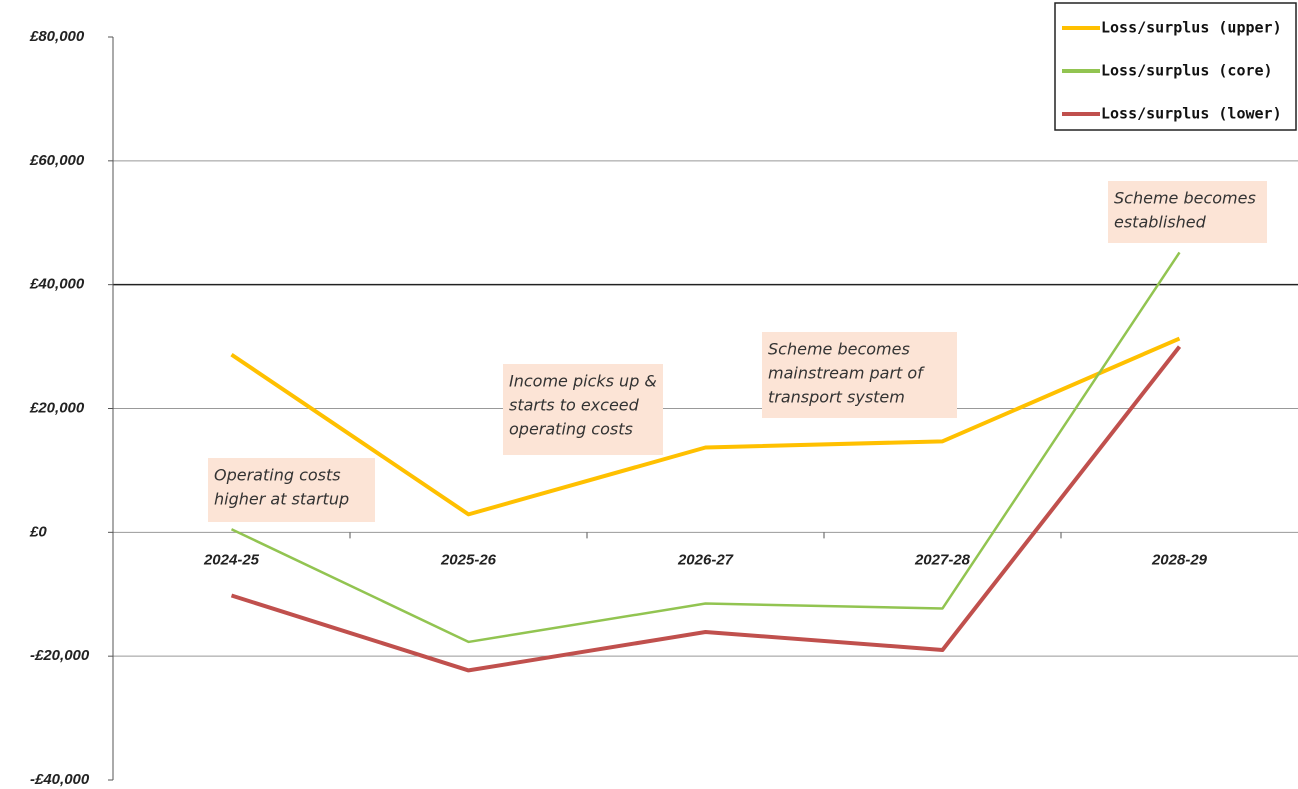 This screenshot has width=1298, height=789. I want to click on legend-label: Loss/surplus (core), so click(1187, 71).